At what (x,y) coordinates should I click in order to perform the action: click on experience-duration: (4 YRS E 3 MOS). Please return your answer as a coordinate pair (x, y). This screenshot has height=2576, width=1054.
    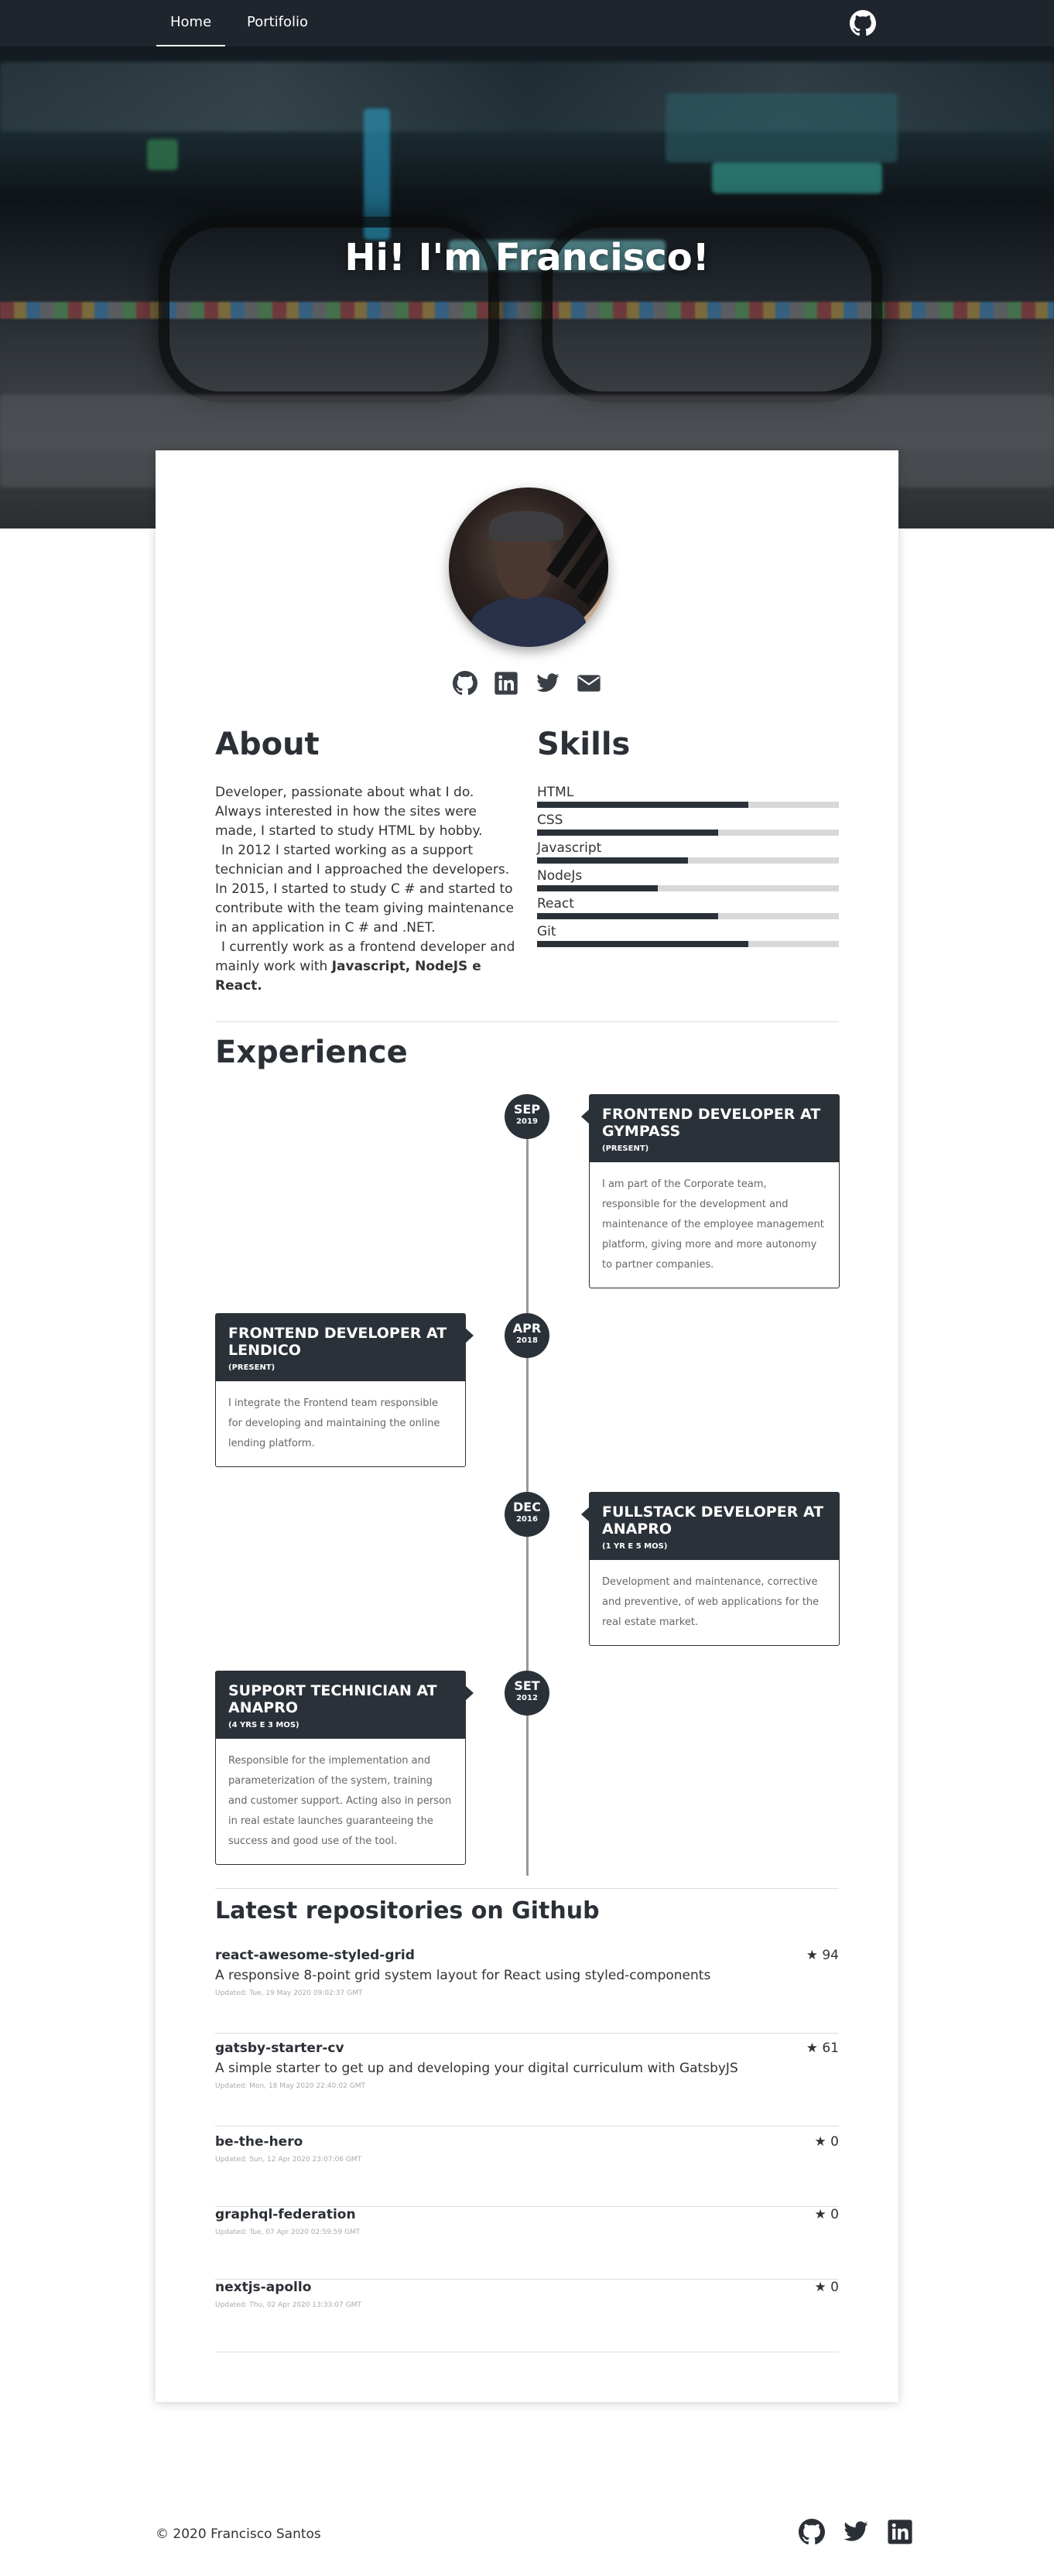
    Looking at the image, I should click on (263, 1725).